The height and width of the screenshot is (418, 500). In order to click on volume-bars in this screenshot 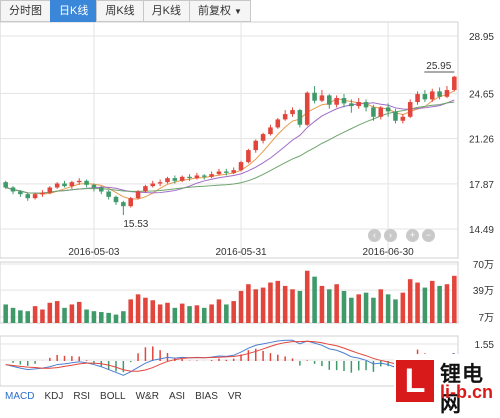, I will do `click(230, 296)`.